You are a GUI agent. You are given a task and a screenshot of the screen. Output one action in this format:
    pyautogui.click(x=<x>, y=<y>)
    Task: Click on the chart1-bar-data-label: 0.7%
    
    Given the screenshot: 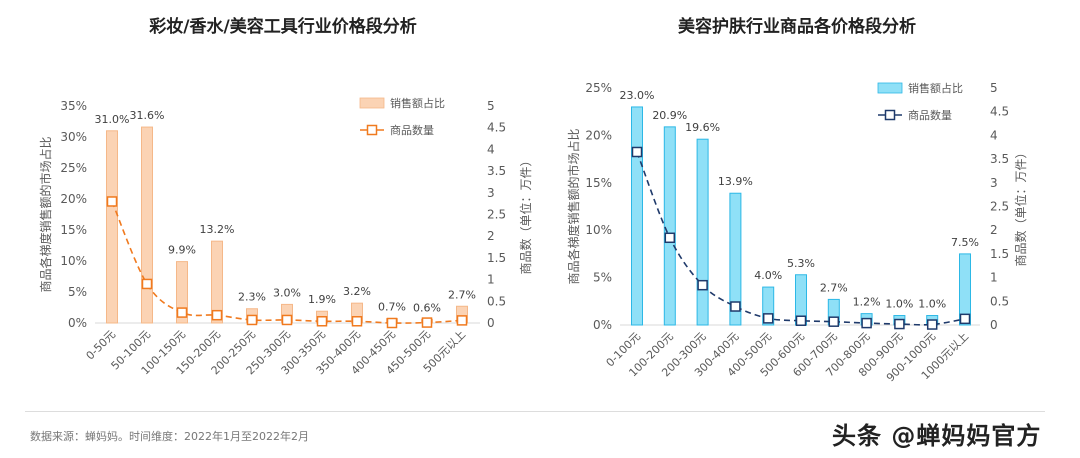 What is the action you would take?
    pyautogui.click(x=392, y=307)
    